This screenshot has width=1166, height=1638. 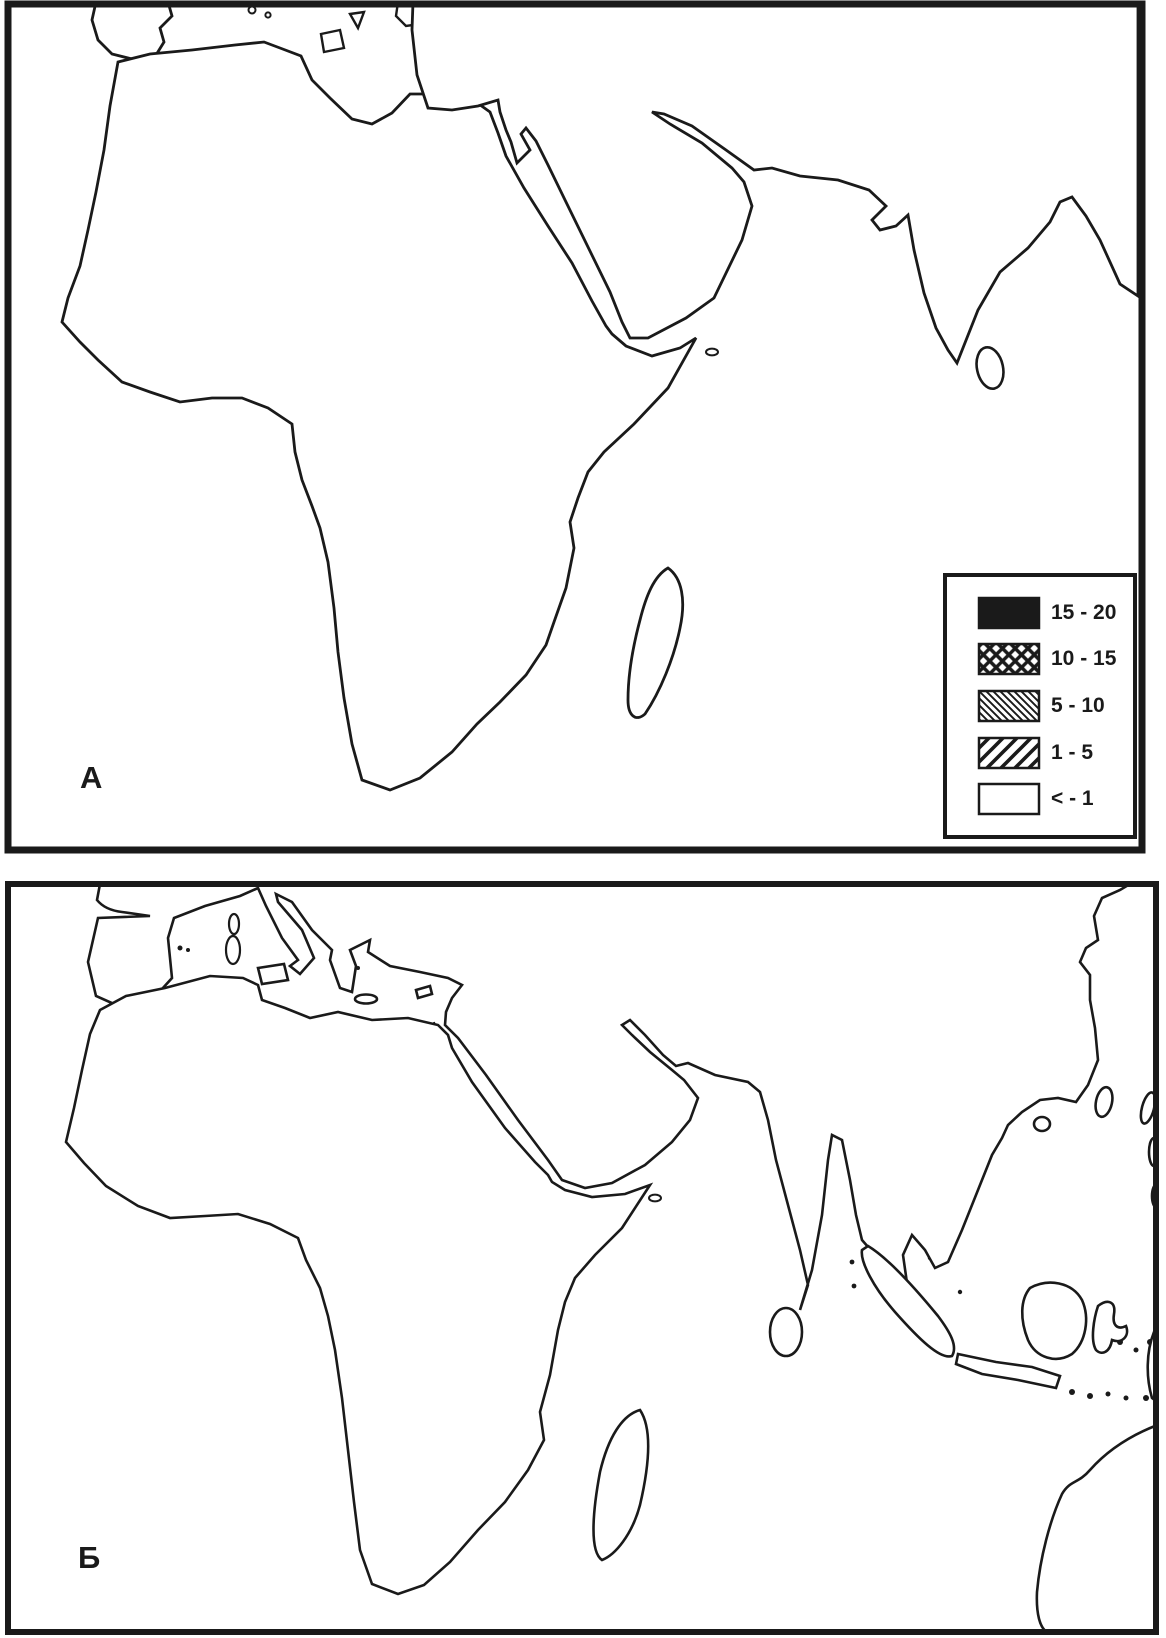 What do you see at coordinates (357, 20) in the screenshot?
I see `italy-toe-a` at bounding box center [357, 20].